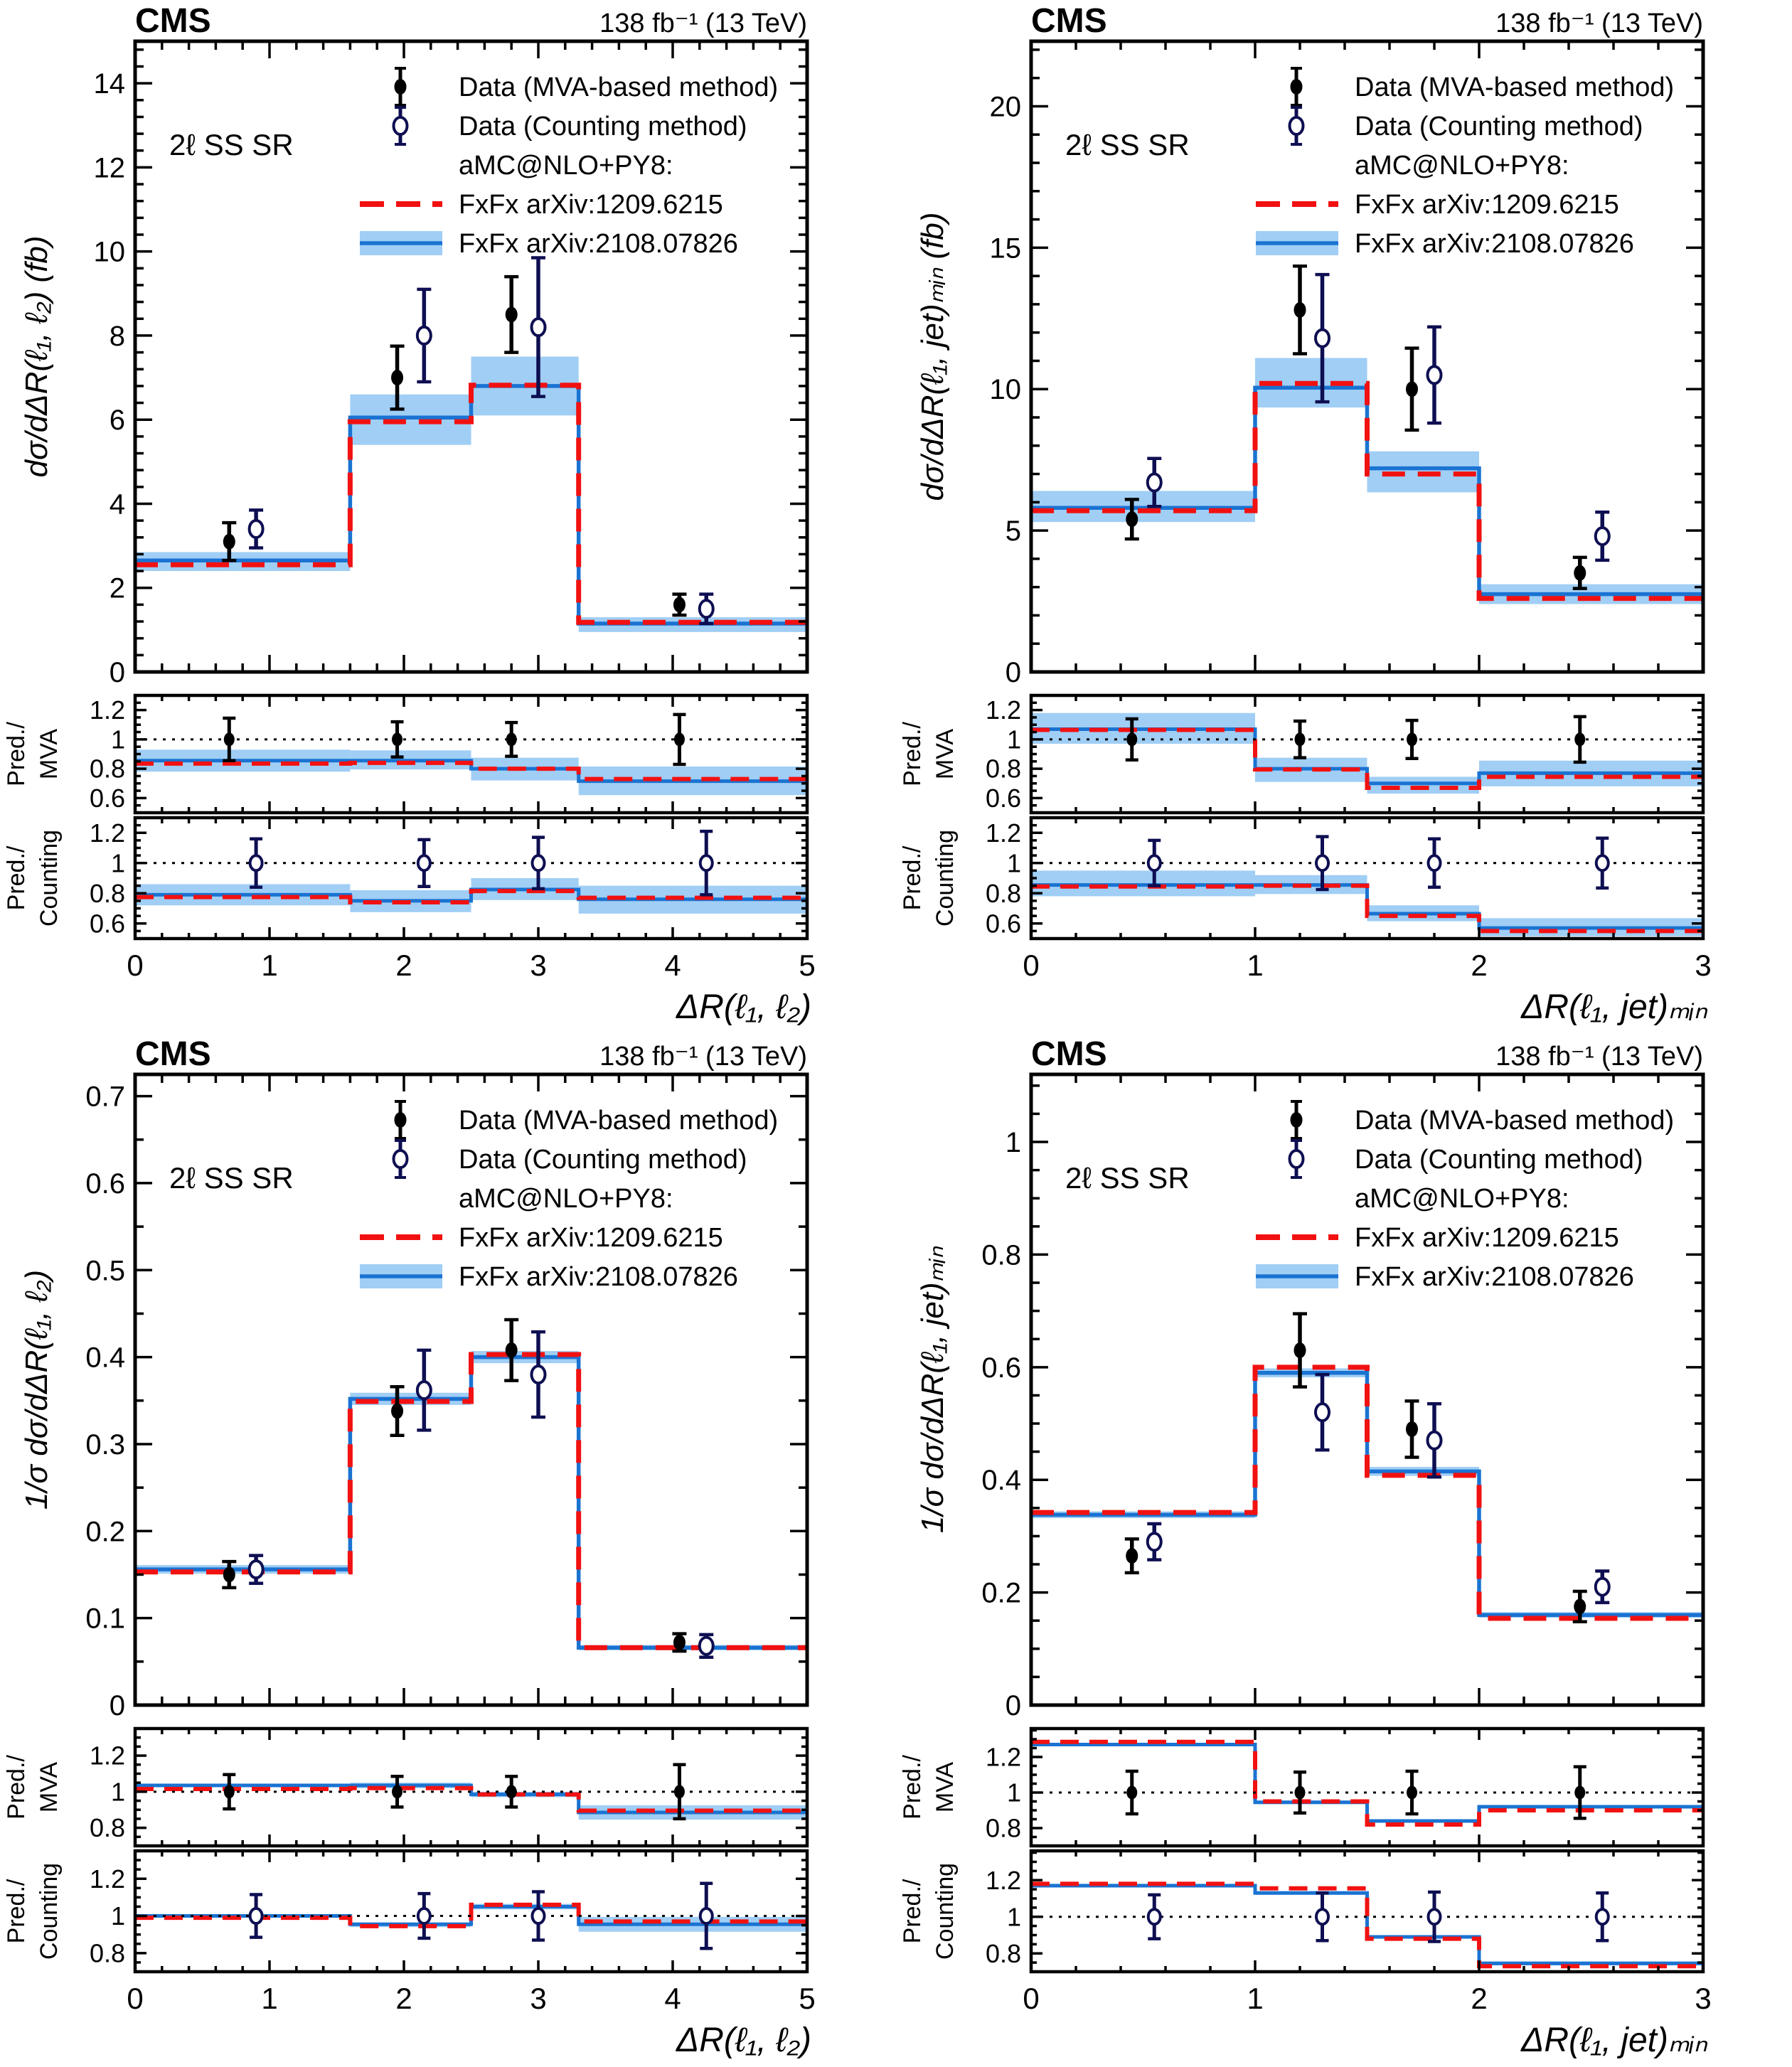 This screenshot has width=1792, height=2067. Describe the element at coordinates (105, 1619) in the screenshot. I see `y-tick-label: 0.1` at that location.